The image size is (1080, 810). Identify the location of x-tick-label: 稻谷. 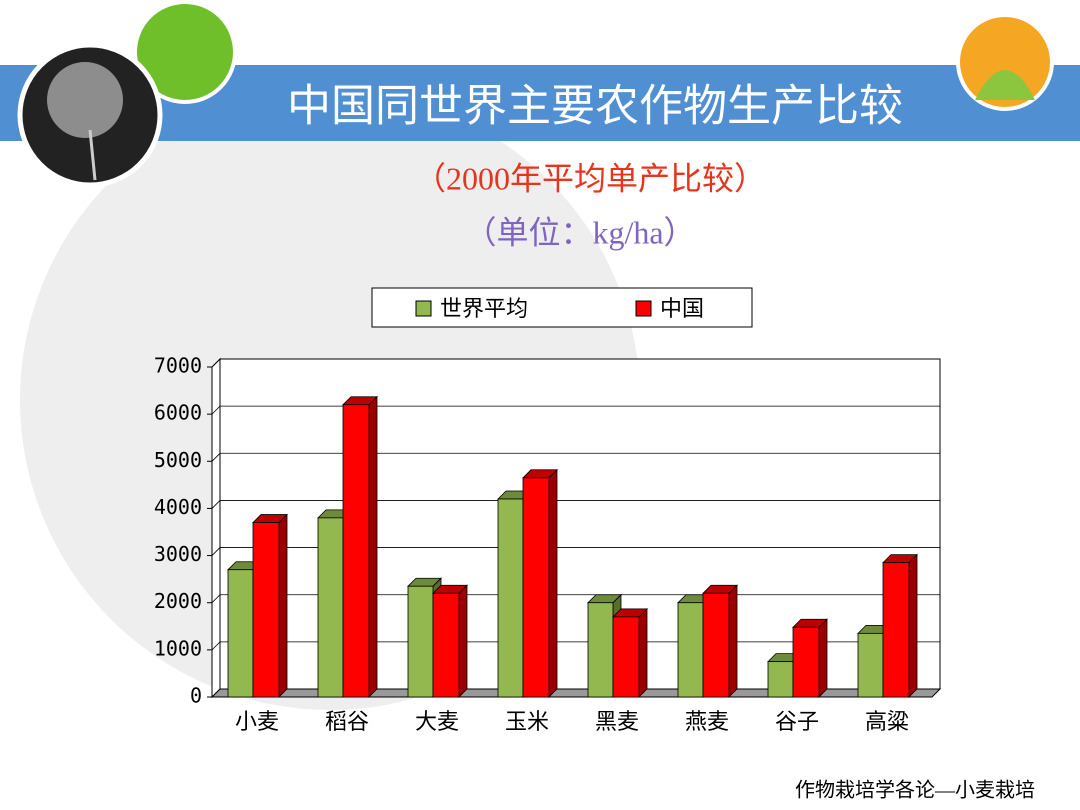
(347, 722).